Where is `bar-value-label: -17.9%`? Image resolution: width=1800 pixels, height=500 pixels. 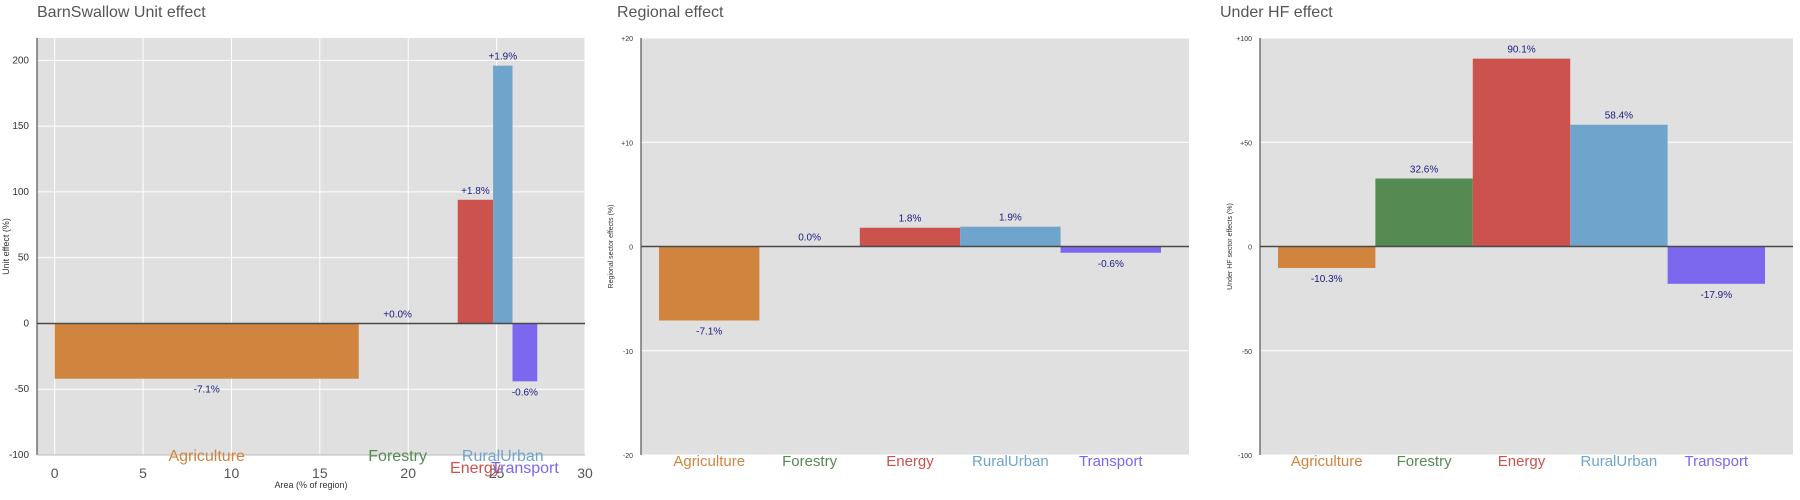
bar-value-label: -17.9% is located at coordinates (1716, 295).